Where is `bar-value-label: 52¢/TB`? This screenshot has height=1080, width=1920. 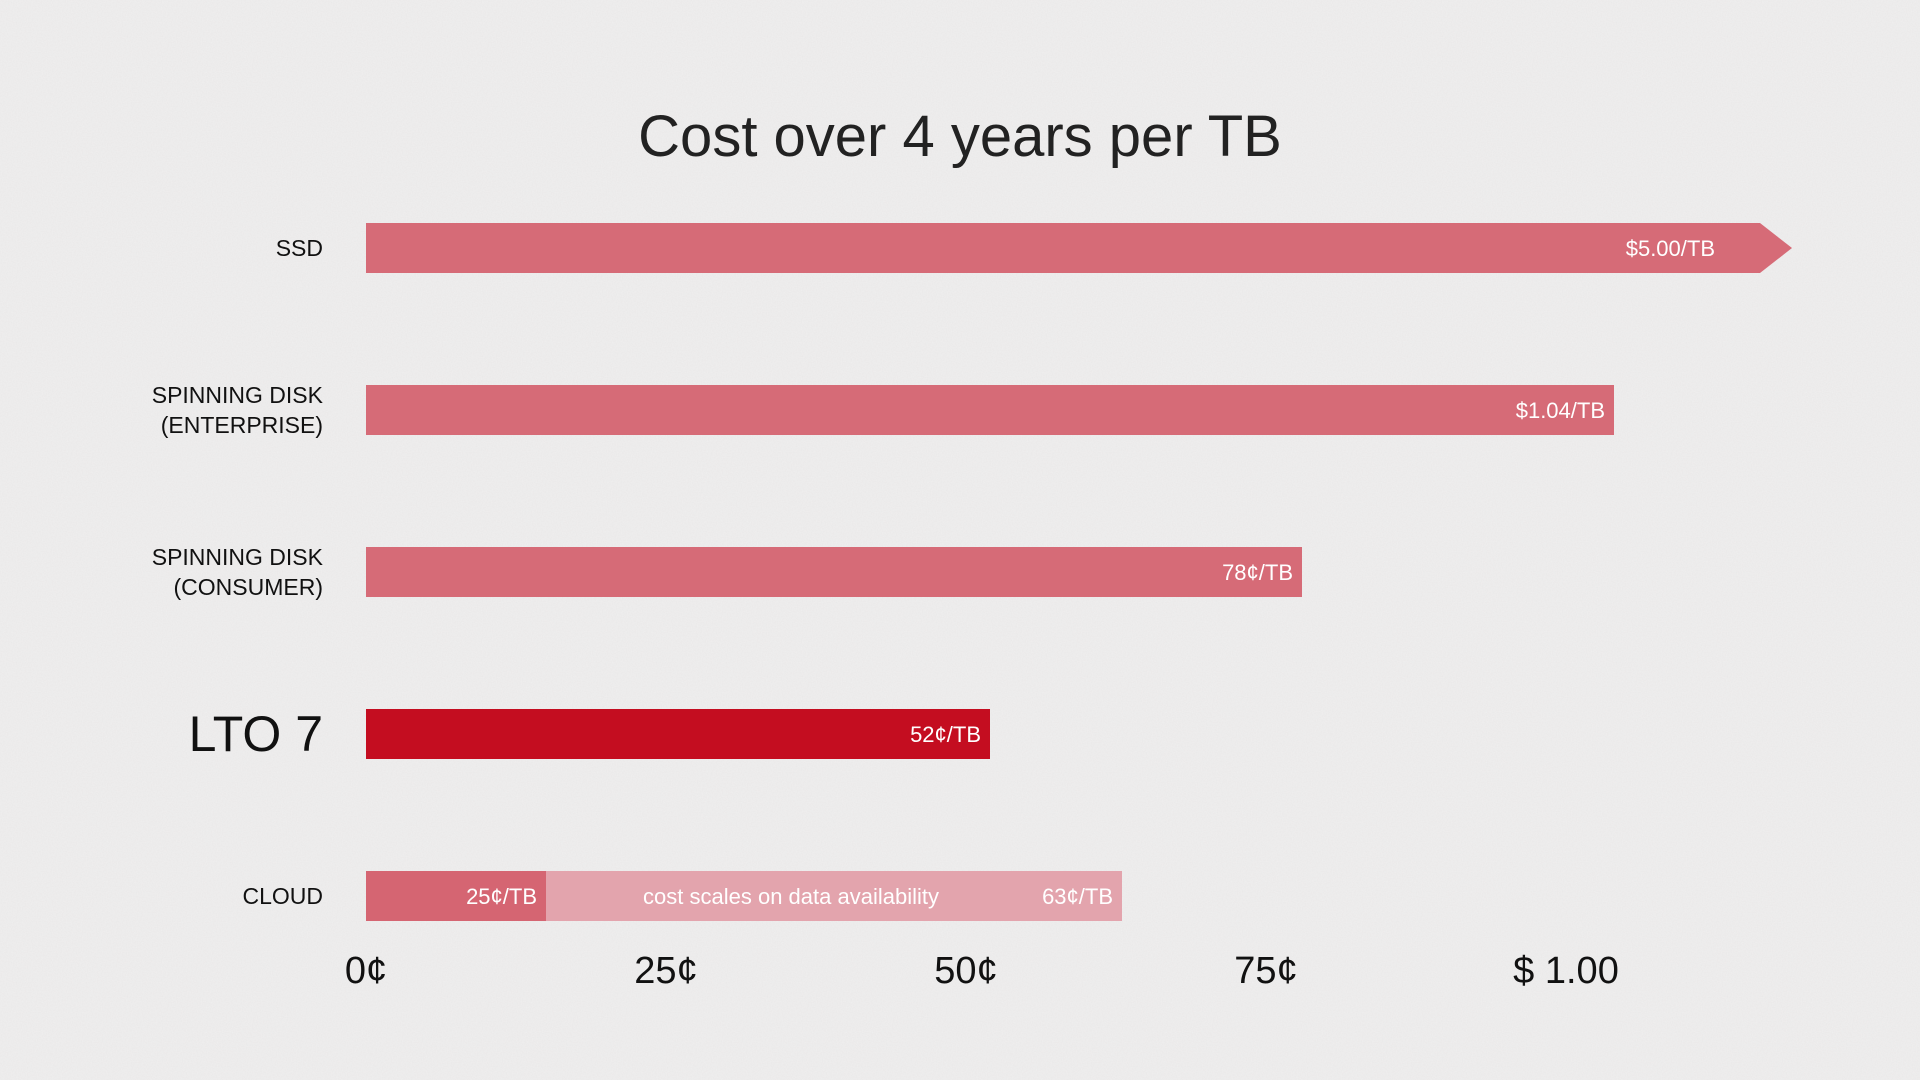 bar-value-label: 52¢/TB is located at coordinates (945, 734).